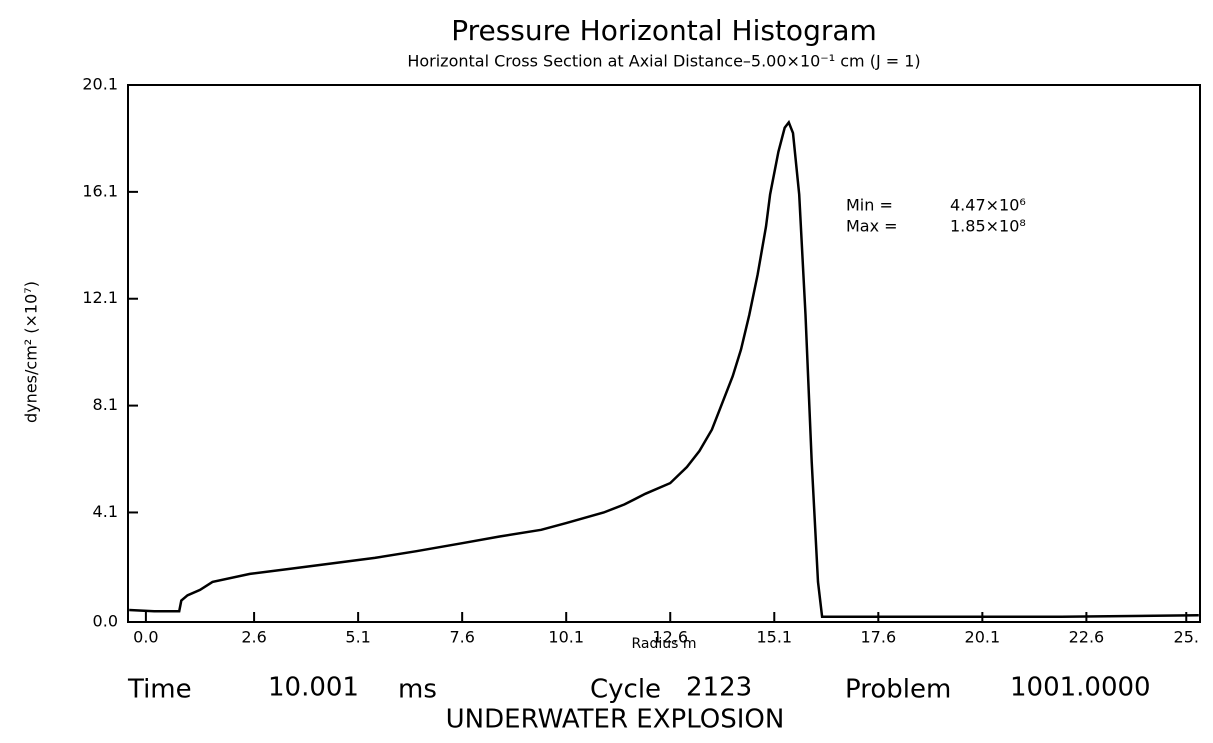 This screenshot has width=1213, height=743. Describe the element at coordinates (988, 205) in the screenshot. I see `annotation: 4.47×10⁶` at that location.